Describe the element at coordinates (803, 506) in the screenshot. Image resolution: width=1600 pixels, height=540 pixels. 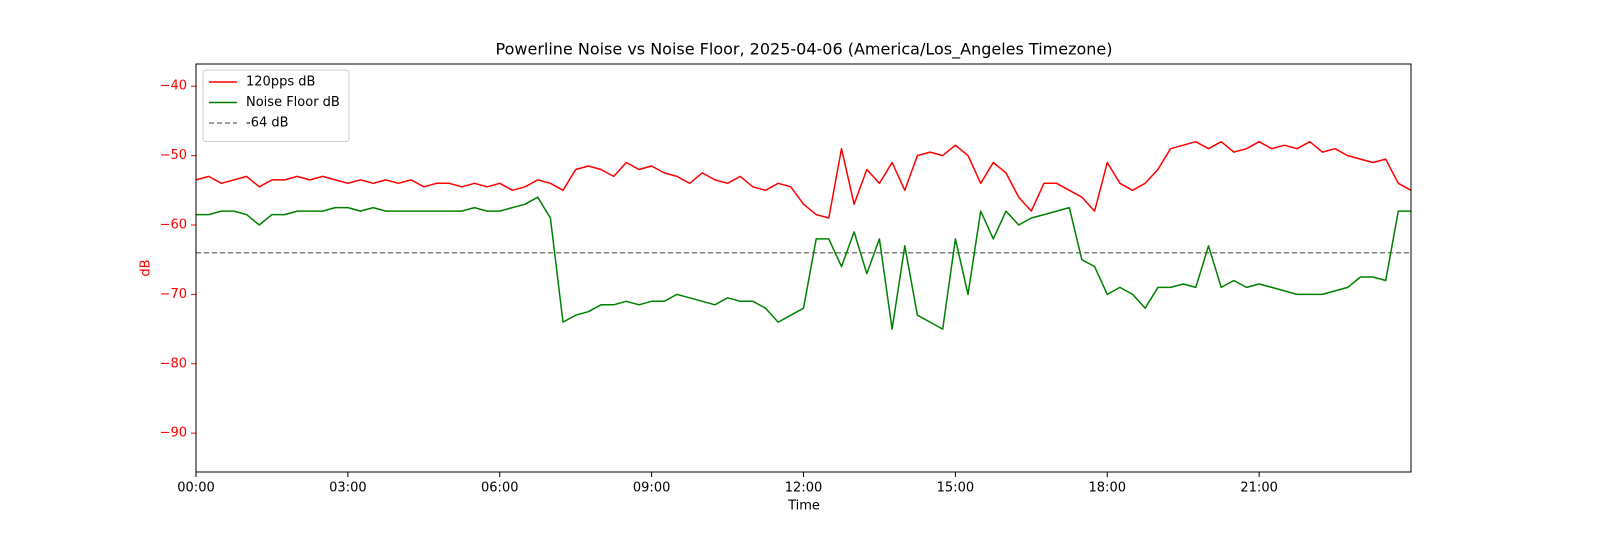
I see `x-axis-label: Time` at that location.